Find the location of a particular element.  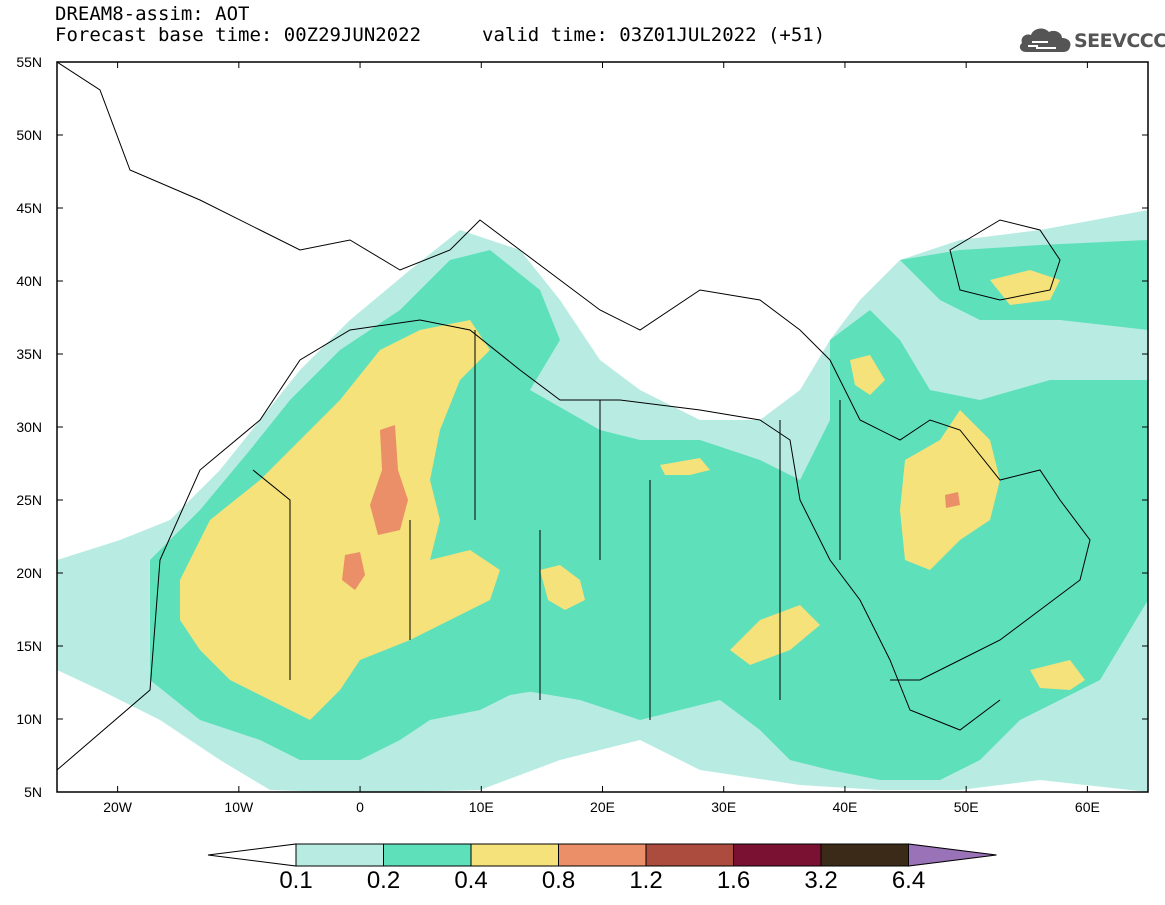

lat-label: 10N is located at coordinates (29, 719).